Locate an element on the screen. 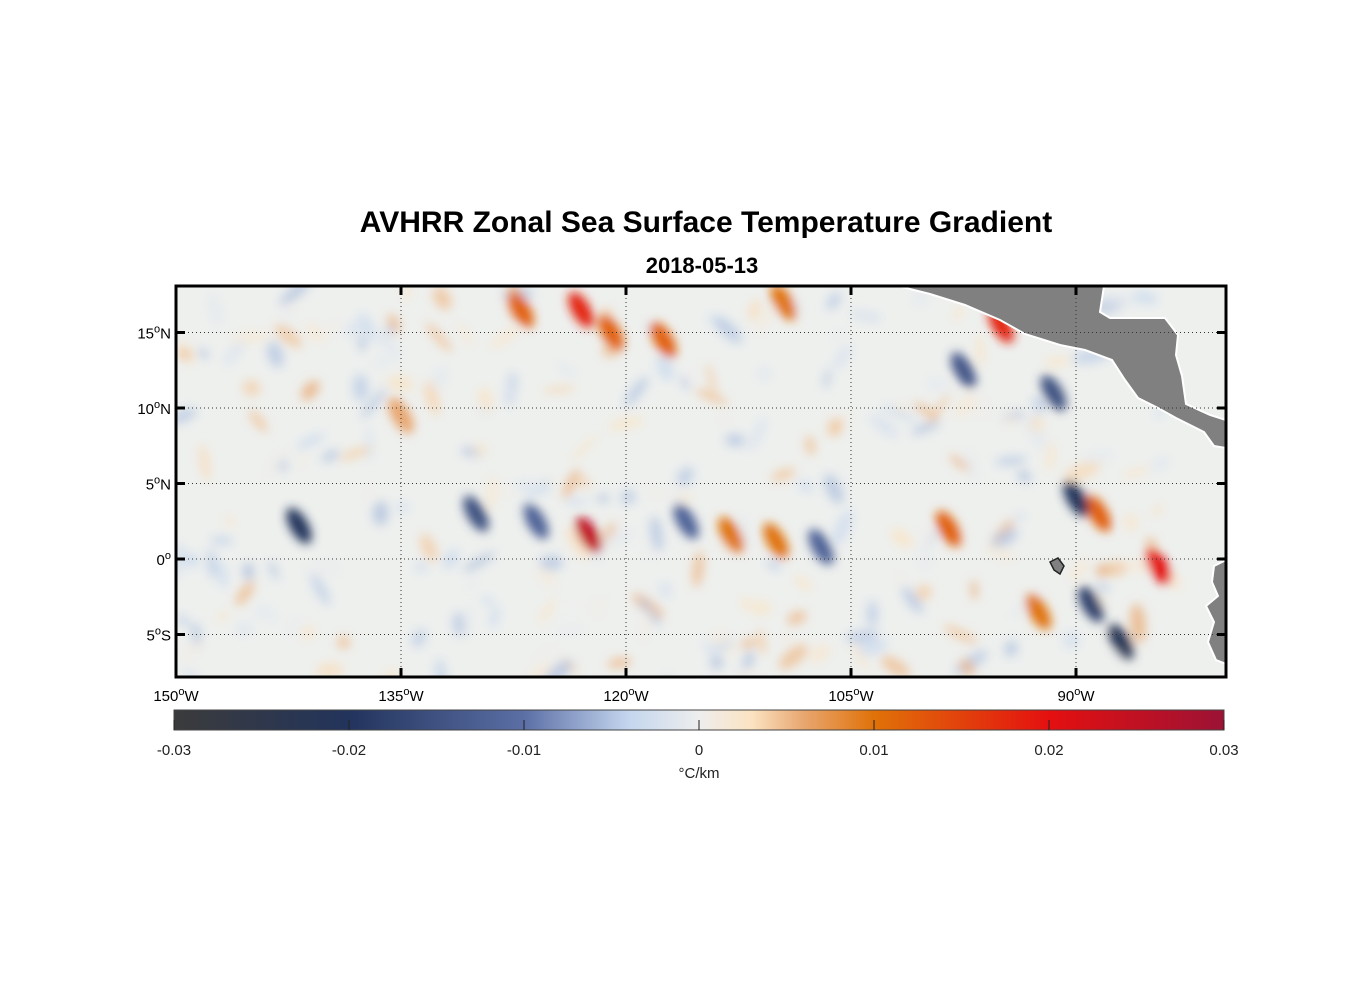 This screenshot has width=1356, height=1000. colorbar-tick-label: 0.02 is located at coordinates (1048, 750).